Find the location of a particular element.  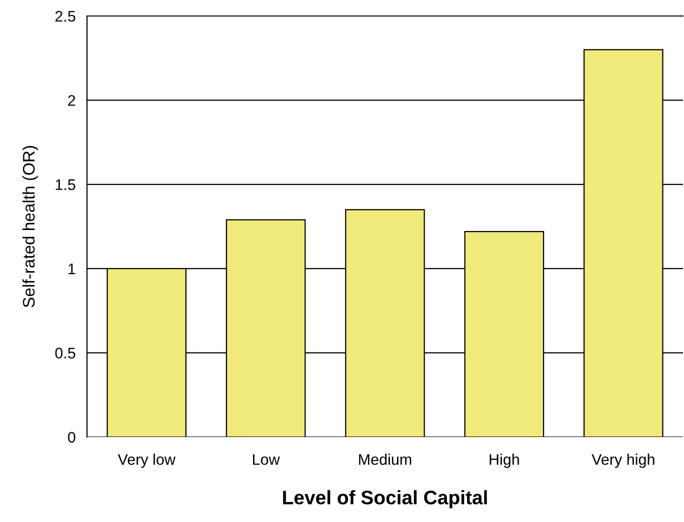

y-tick-label: 2.5 is located at coordinates (65, 16).